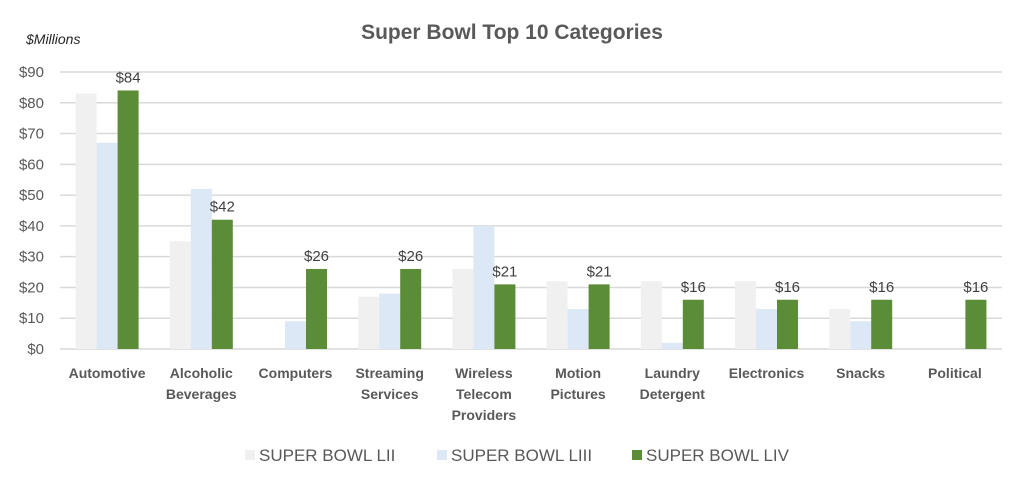 The width and height of the screenshot is (1024, 488). I want to click on x-tick-label: Motion Pictures, so click(577, 383).